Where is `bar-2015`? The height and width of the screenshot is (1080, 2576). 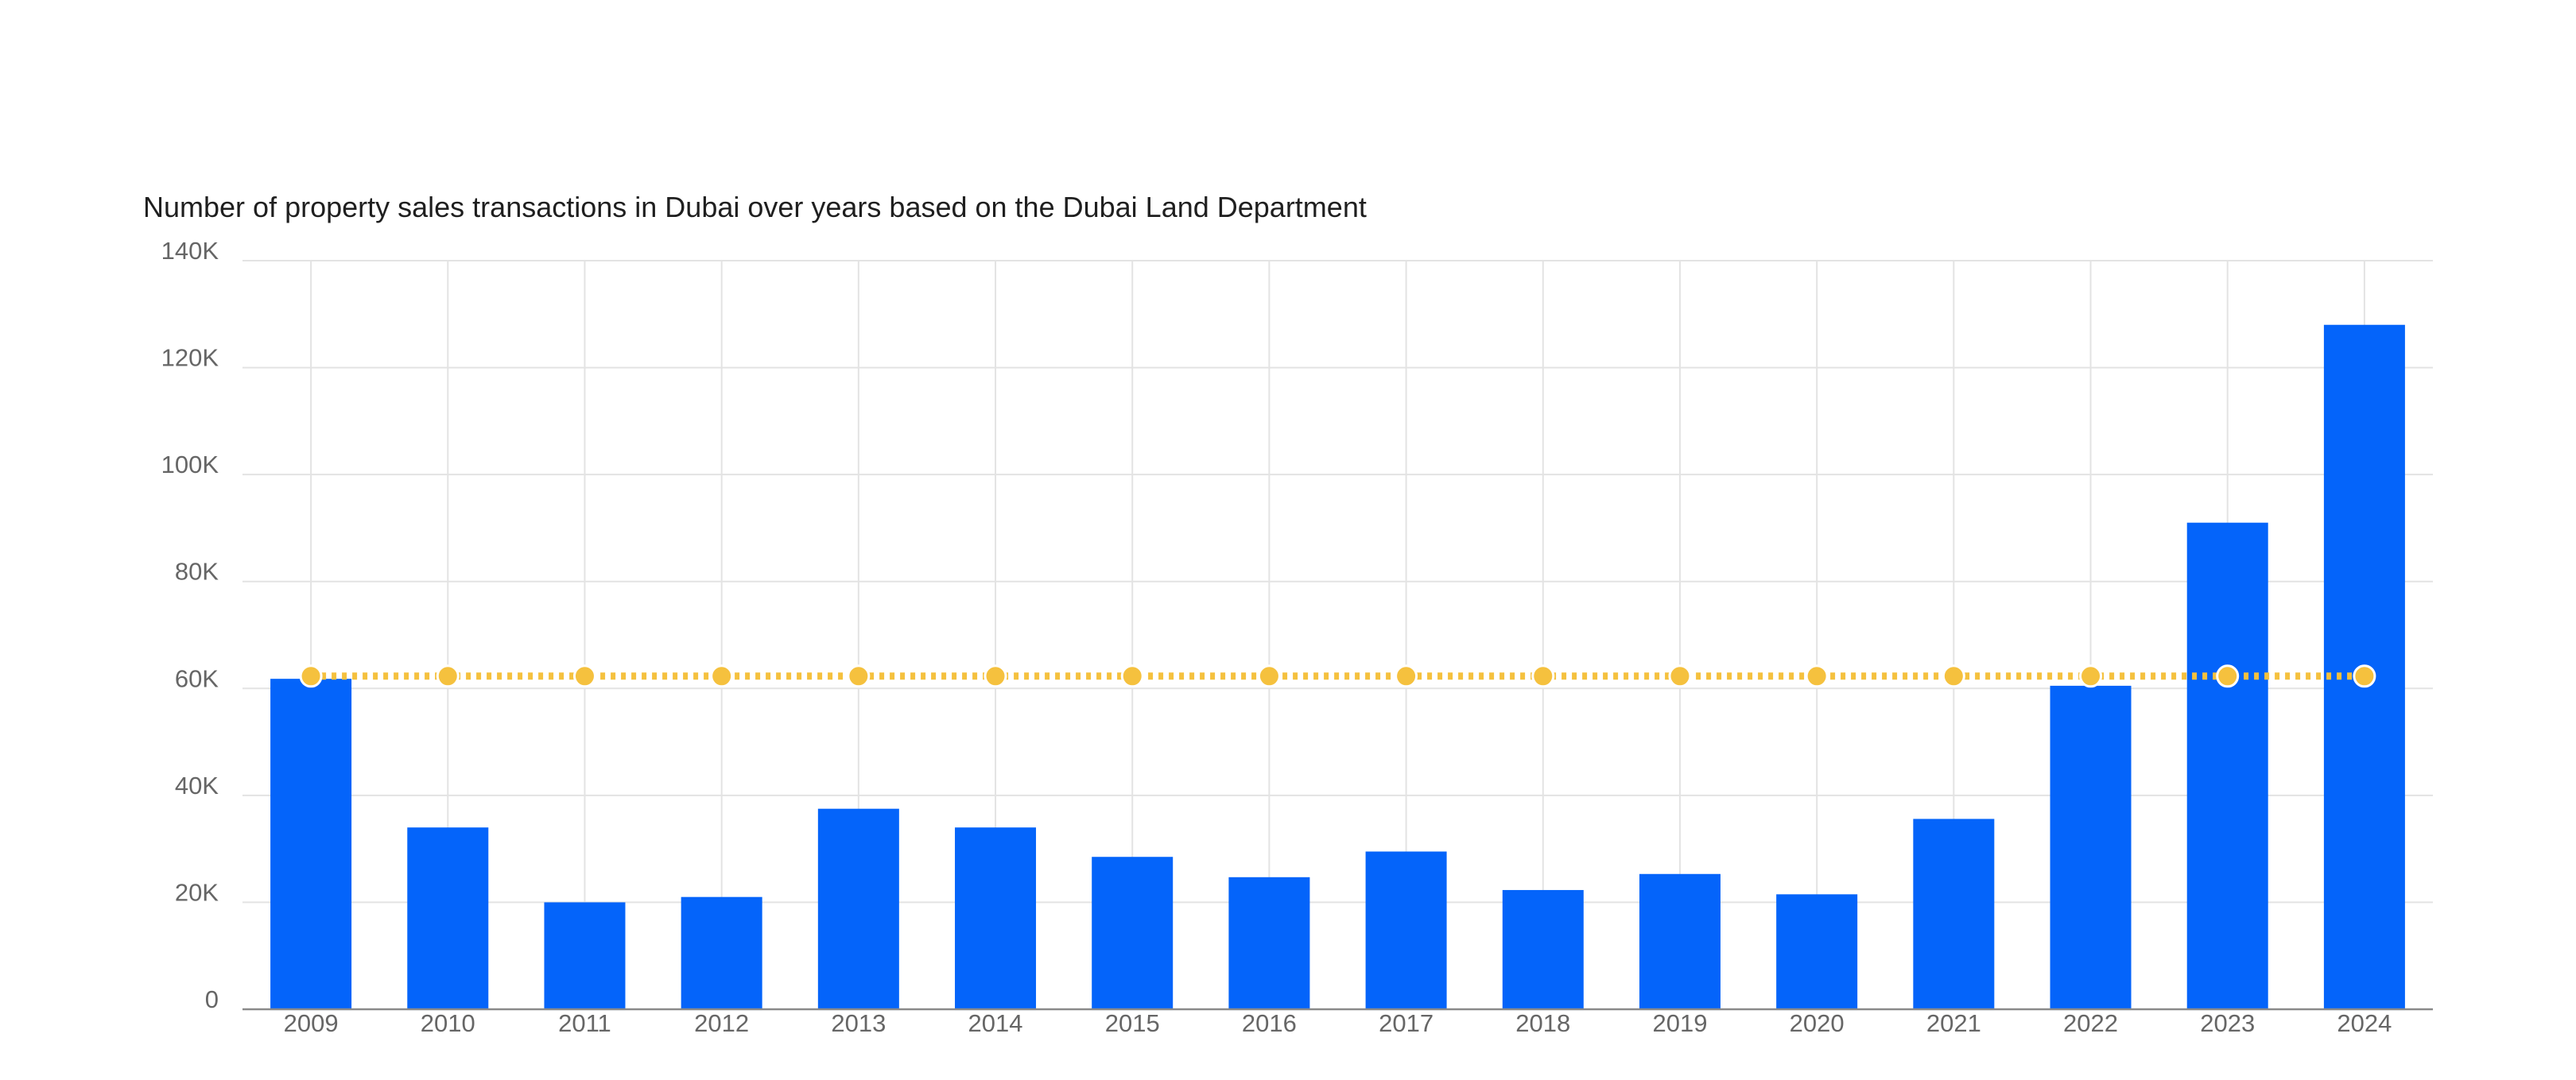
bar-2015 is located at coordinates (1133, 933).